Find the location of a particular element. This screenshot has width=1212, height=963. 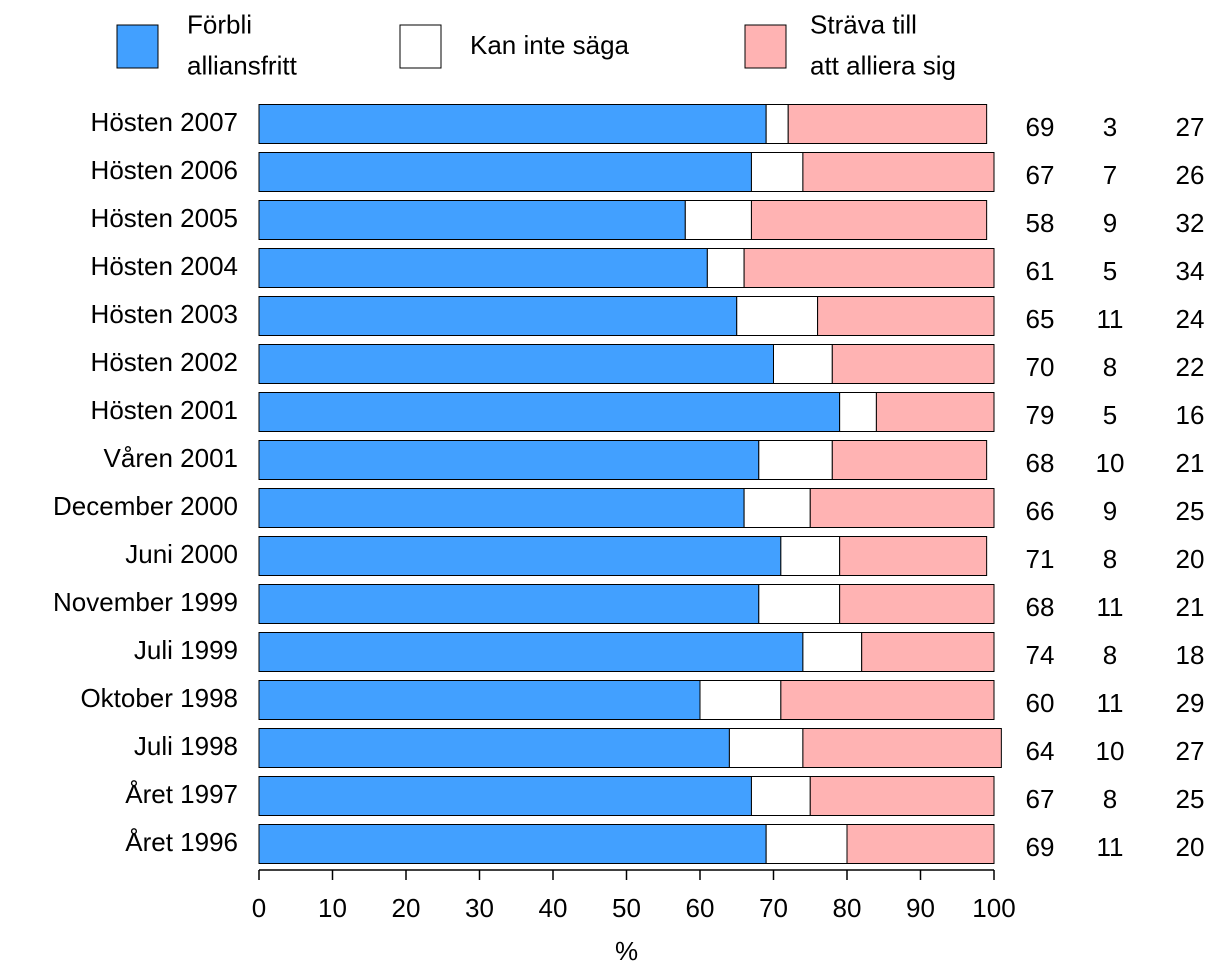

x-tick-label: 60 is located at coordinates (700, 908).